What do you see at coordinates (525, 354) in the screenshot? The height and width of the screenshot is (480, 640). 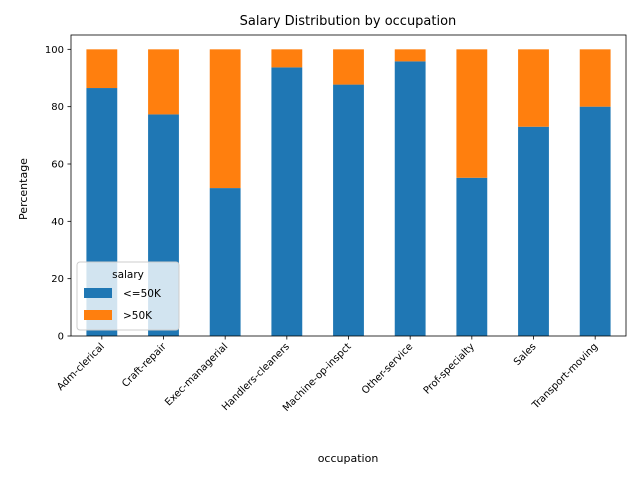 I see `x-tick-label-sales: Sales` at bounding box center [525, 354].